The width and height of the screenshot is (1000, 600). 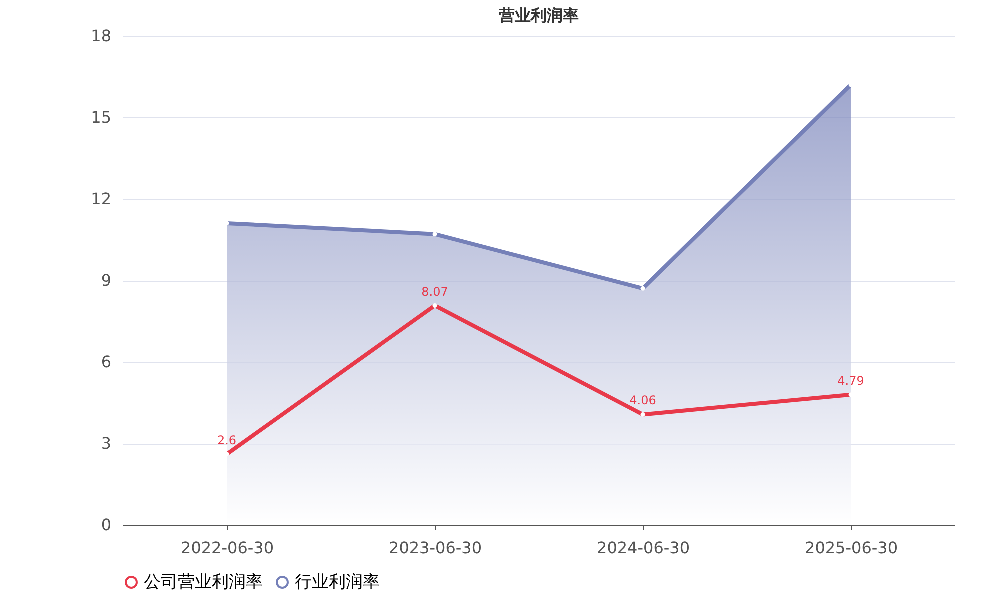 I want to click on y-tick-label: 12, so click(x=101, y=199).